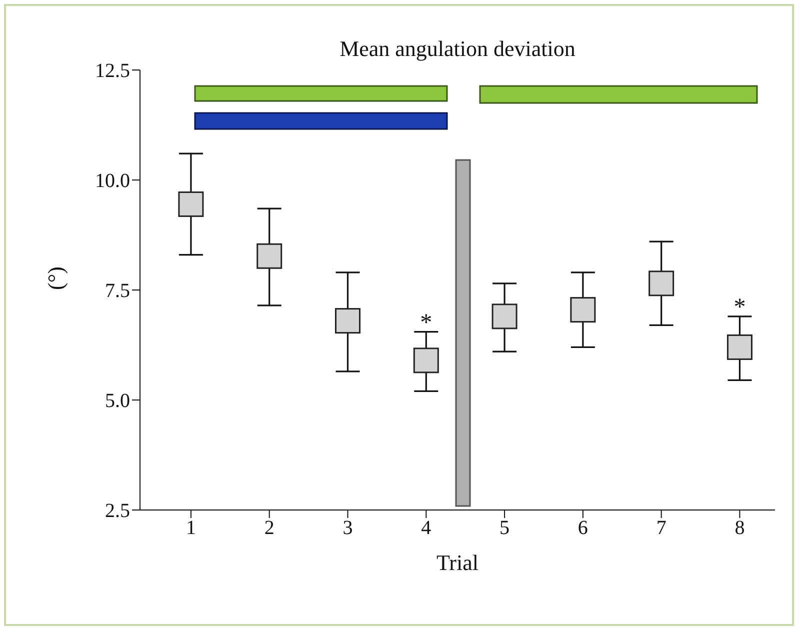 Image resolution: width=800 pixels, height=632 pixels. I want to click on y-tick-label: 10.0, so click(112, 181).